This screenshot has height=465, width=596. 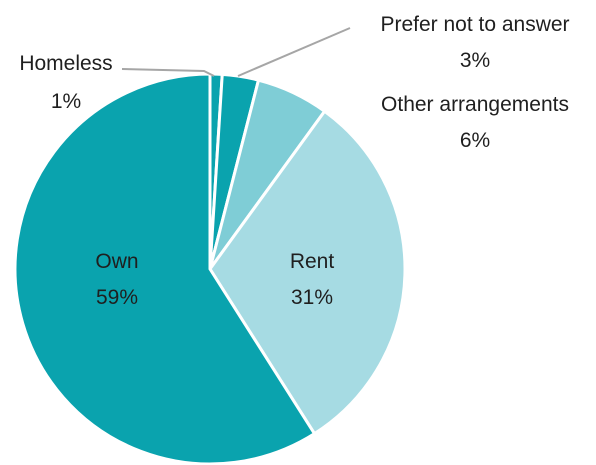 What do you see at coordinates (475, 60) in the screenshot?
I see `slice-value-prefer-not-to-answer: 3%` at bounding box center [475, 60].